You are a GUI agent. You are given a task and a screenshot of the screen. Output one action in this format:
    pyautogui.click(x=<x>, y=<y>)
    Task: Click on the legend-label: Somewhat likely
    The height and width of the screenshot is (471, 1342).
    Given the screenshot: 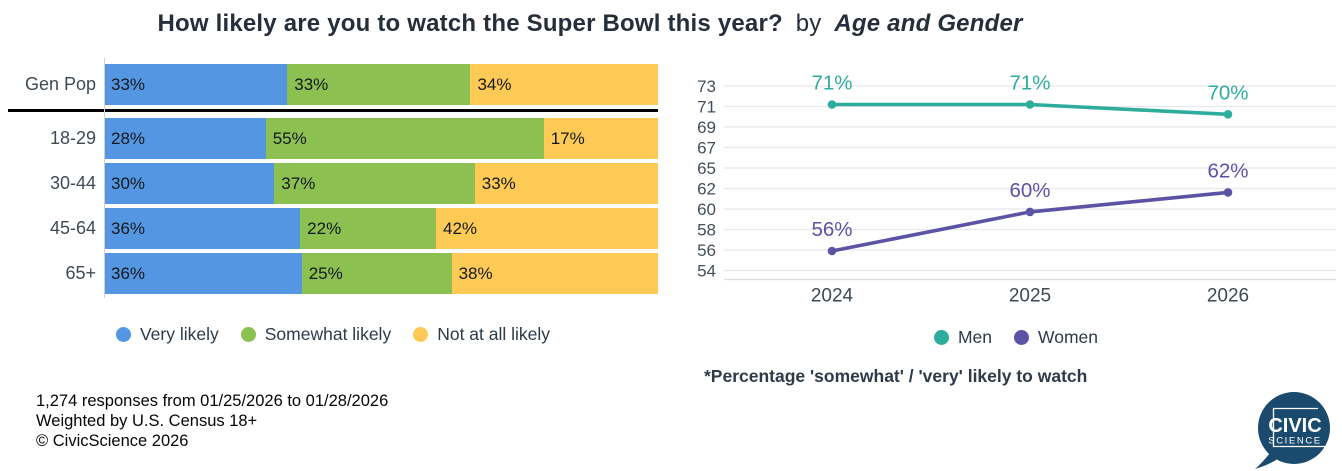 What is the action you would take?
    pyautogui.click(x=328, y=334)
    